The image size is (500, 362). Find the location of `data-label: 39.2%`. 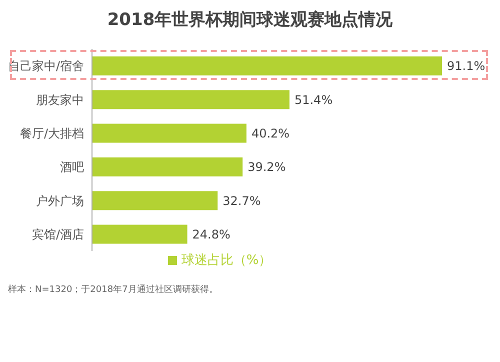

data-label: 39.2% is located at coordinates (267, 167).